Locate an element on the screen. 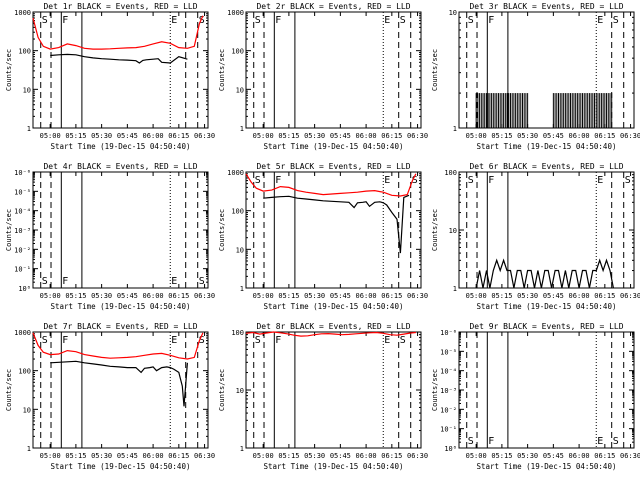  chart-title: Det 7r BLACK = Events, RED = LLD is located at coordinates (120, 326).